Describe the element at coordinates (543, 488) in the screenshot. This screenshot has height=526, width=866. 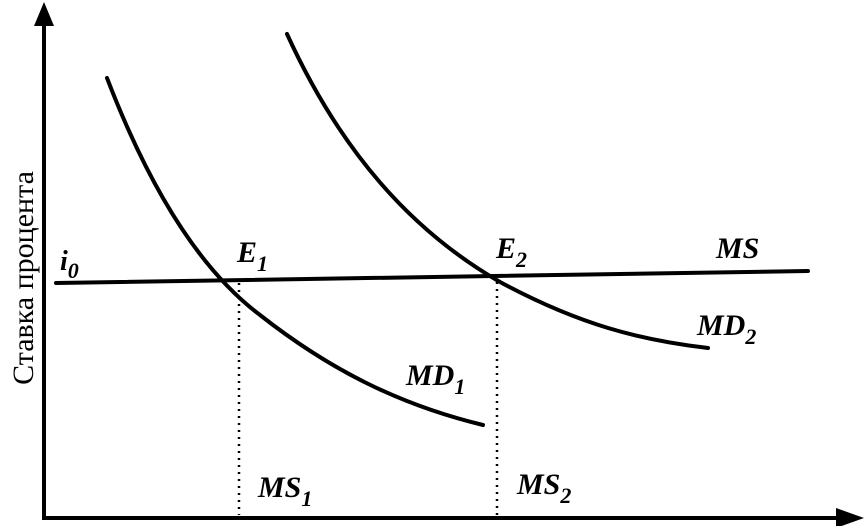
I see `ms2-label: MS2` at that location.